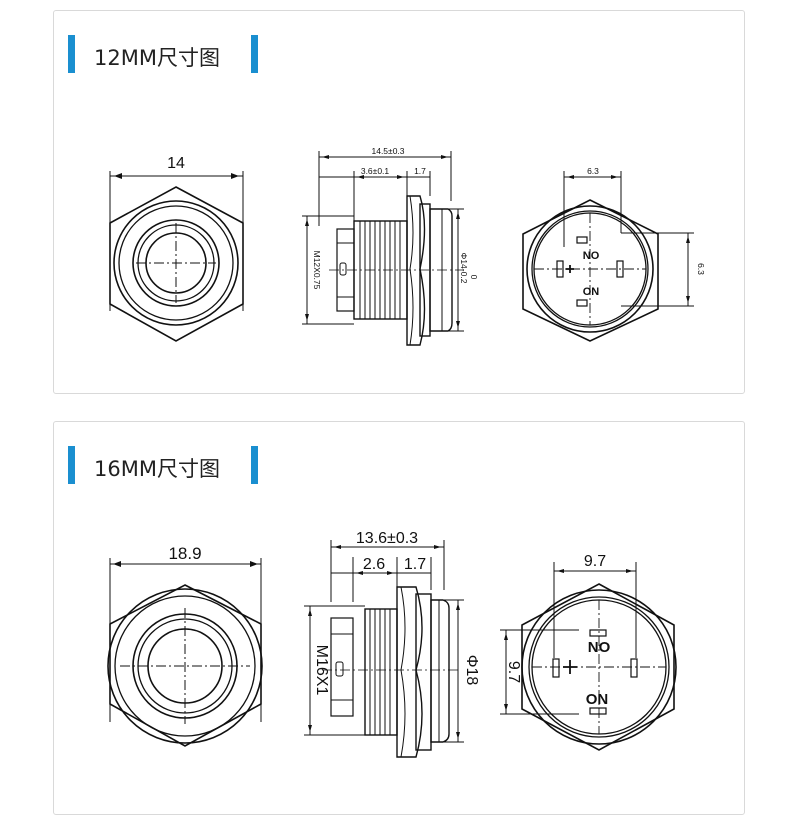  Describe the element at coordinates (464, 268) in the screenshot. I see `diameter-label: Φ14-0.2` at that location.